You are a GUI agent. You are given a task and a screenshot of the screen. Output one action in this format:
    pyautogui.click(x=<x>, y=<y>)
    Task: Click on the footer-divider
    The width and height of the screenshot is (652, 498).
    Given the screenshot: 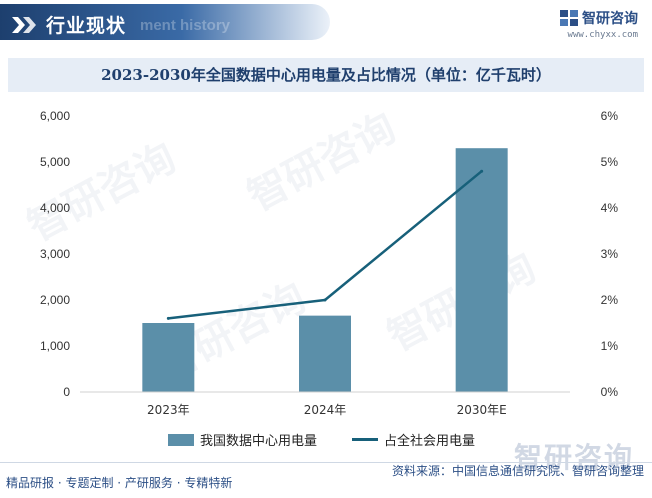 What is the action you would take?
    pyautogui.click(x=326, y=462)
    